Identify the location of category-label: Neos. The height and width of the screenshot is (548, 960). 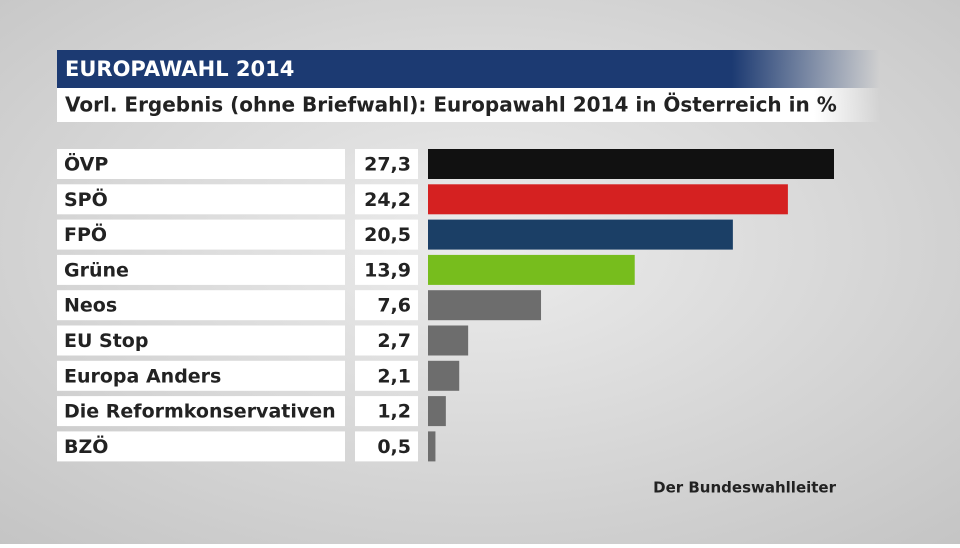
(90, 306).